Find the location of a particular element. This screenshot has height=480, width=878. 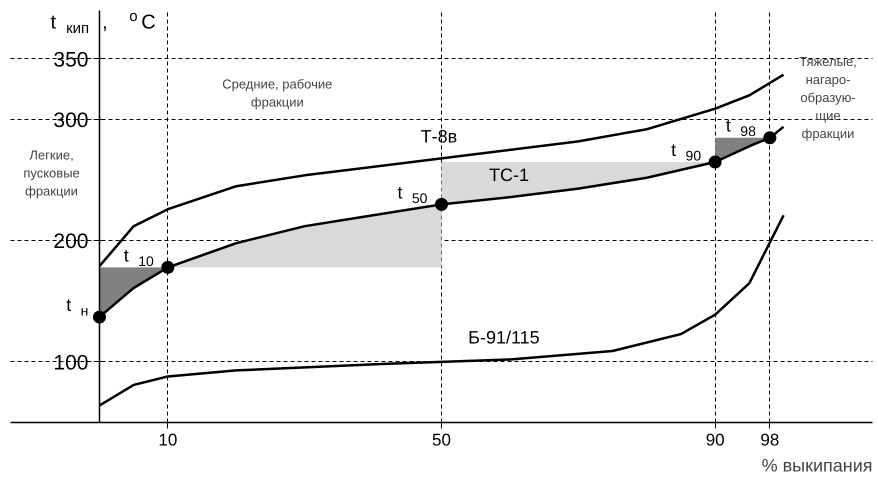

series-label: Т-8в is located at coordinates (439, 136).